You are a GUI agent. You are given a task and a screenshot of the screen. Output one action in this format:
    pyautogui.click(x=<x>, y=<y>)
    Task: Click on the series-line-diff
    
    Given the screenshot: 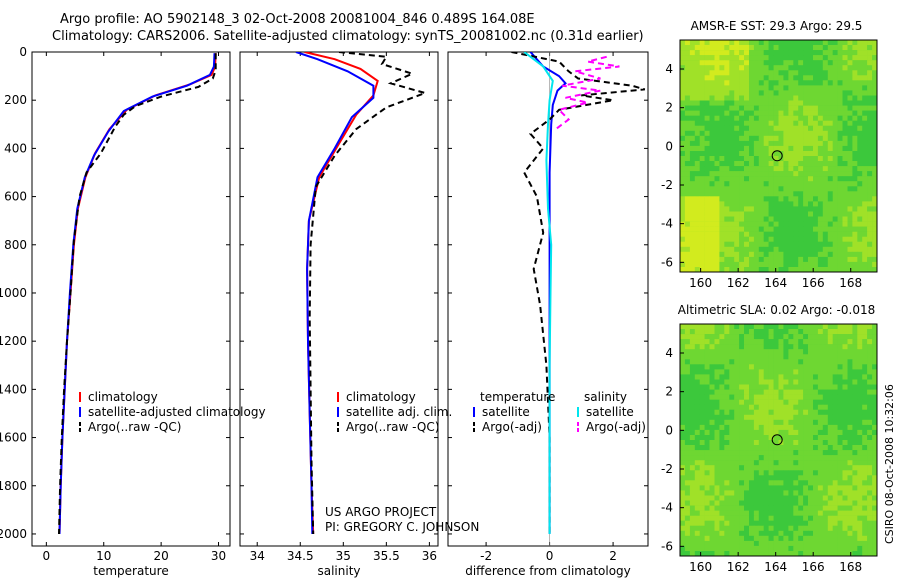 What is the action you would take?
    pyautogui.click(x=538, y=293)
    